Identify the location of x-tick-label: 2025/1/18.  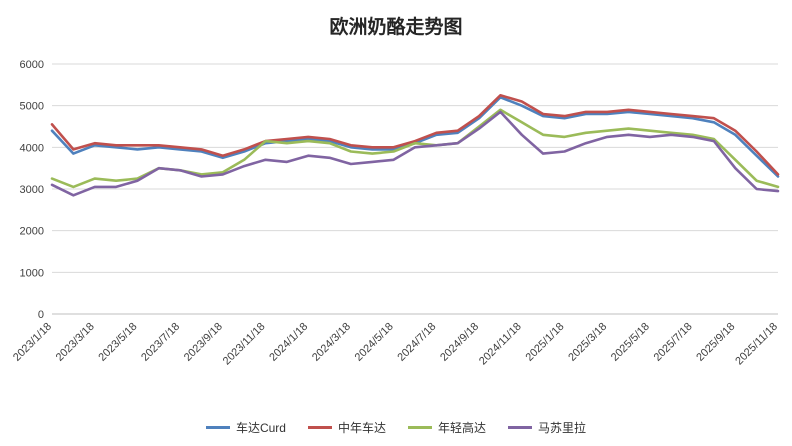
(545, 342).